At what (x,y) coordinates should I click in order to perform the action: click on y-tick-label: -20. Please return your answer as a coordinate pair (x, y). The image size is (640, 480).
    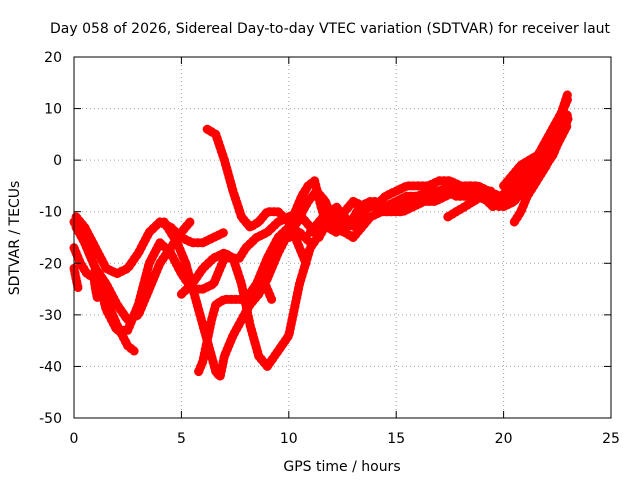
    Looking at the image, I should click on (50, 264).